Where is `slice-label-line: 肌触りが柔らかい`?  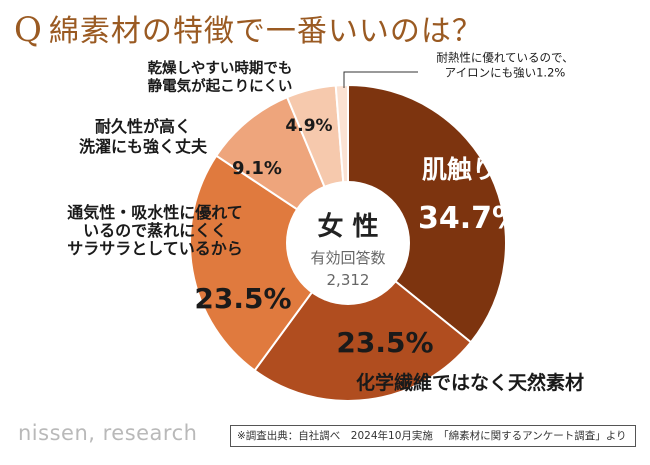 slice-label-line: 肌触りが柔らかい is located at coordinates (522, 169).